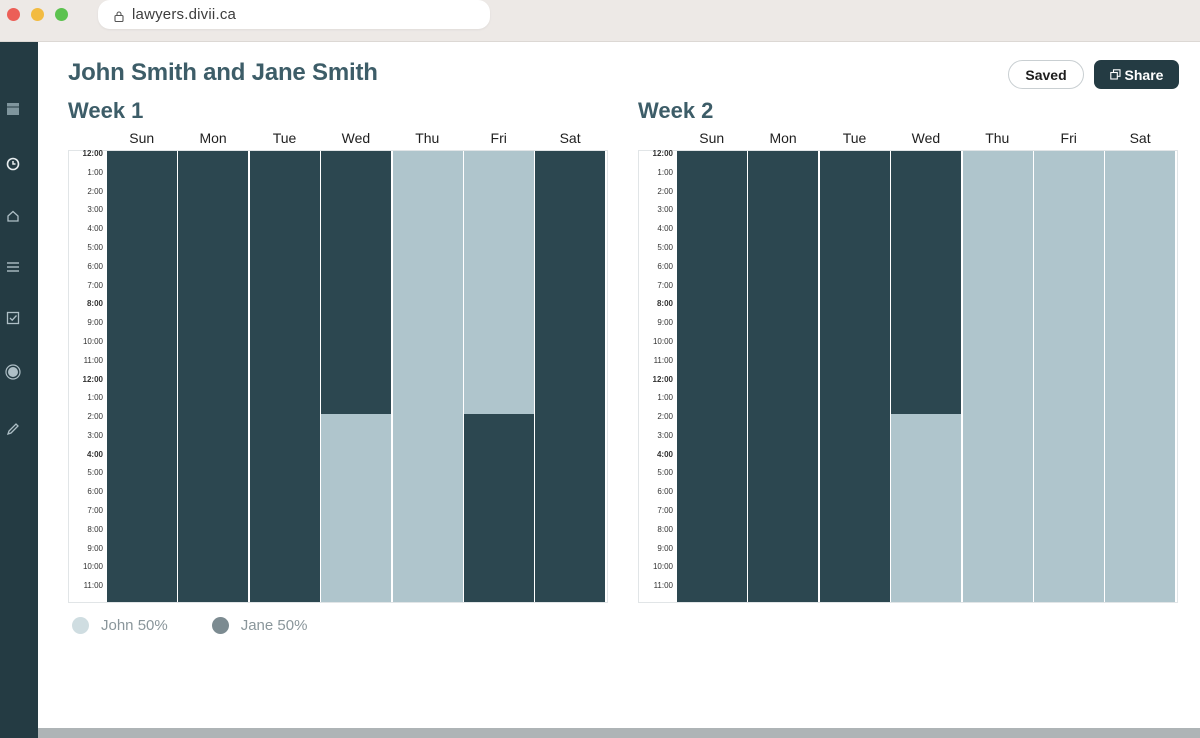  Describe the element at coordinates (19, 390) in the screenshot. I see `sidebar` at that location.